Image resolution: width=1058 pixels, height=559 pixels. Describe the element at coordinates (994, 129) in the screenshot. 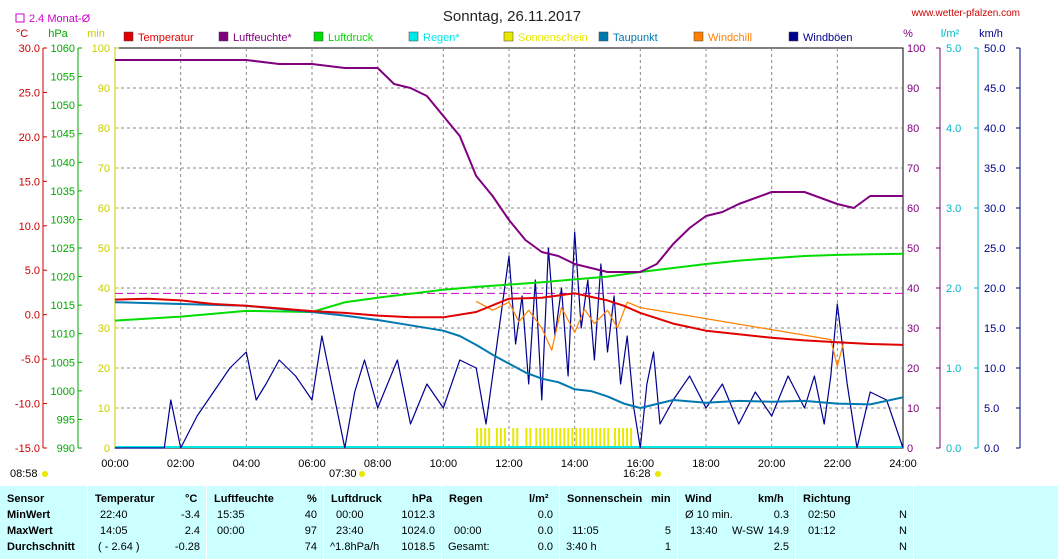

I see `kmh-axis-tick-label: 40.0` at that location.